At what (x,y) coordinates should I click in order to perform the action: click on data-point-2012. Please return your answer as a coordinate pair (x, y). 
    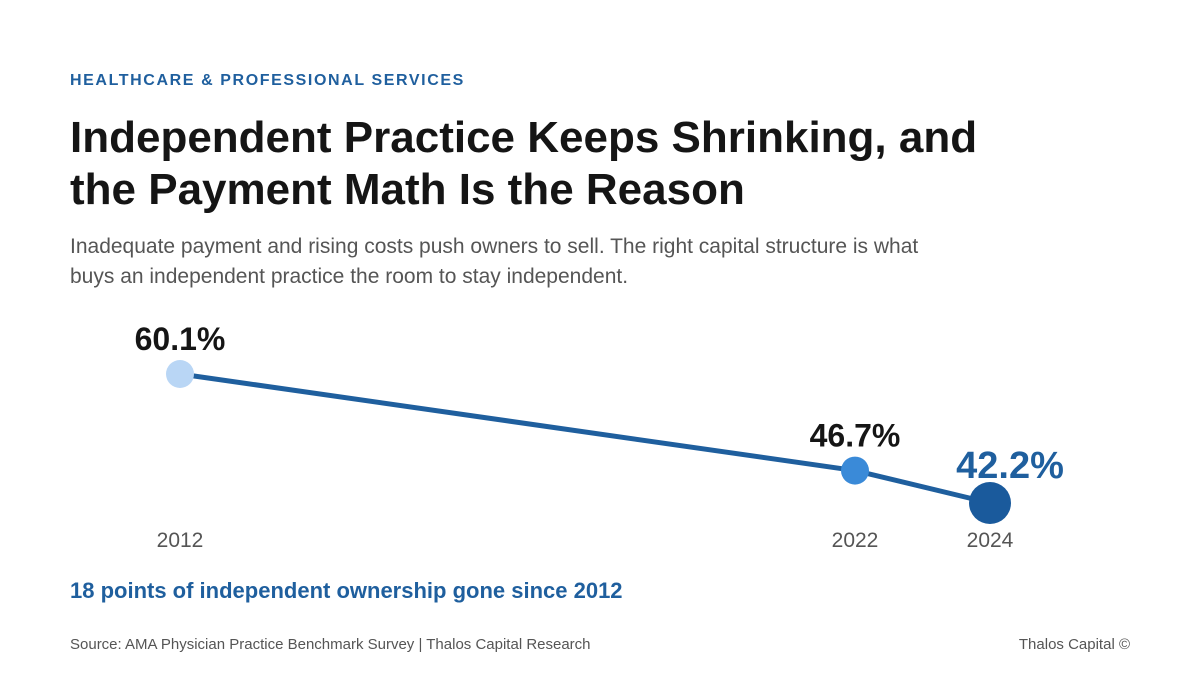
    Looking at the image, I should click on (180, 374).